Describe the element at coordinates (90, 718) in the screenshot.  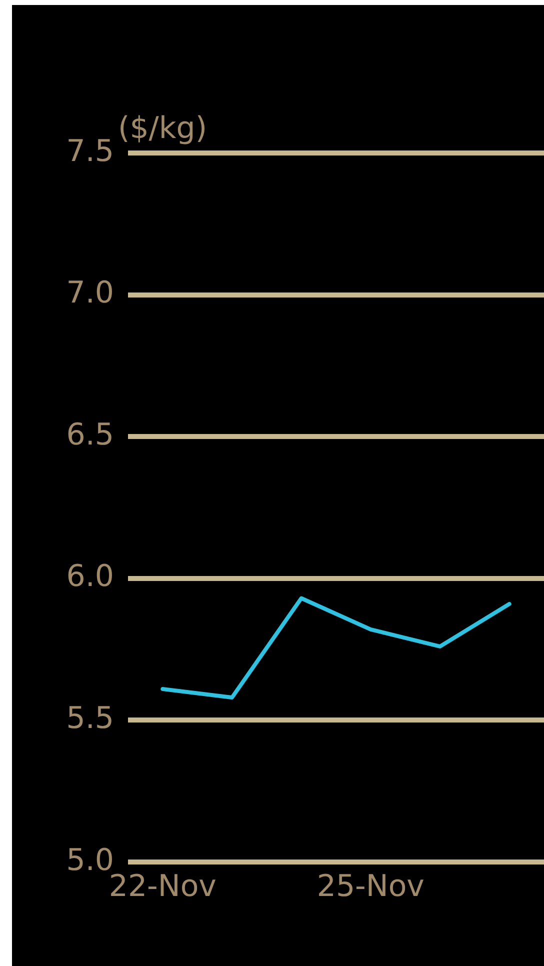
I see `y-tick-label: 5.5` at that location.